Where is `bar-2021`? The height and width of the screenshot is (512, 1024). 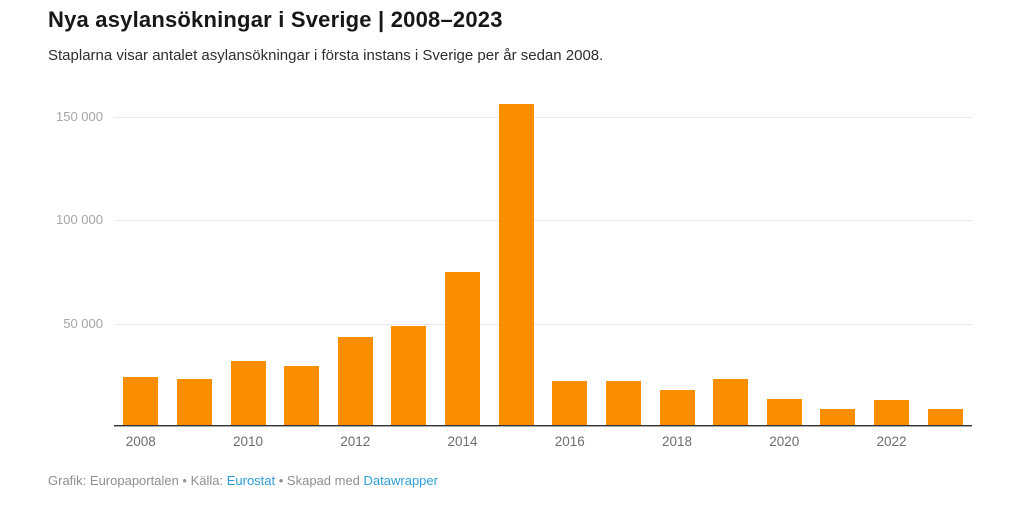 bar-2021 is located at coordinates (838, 418).